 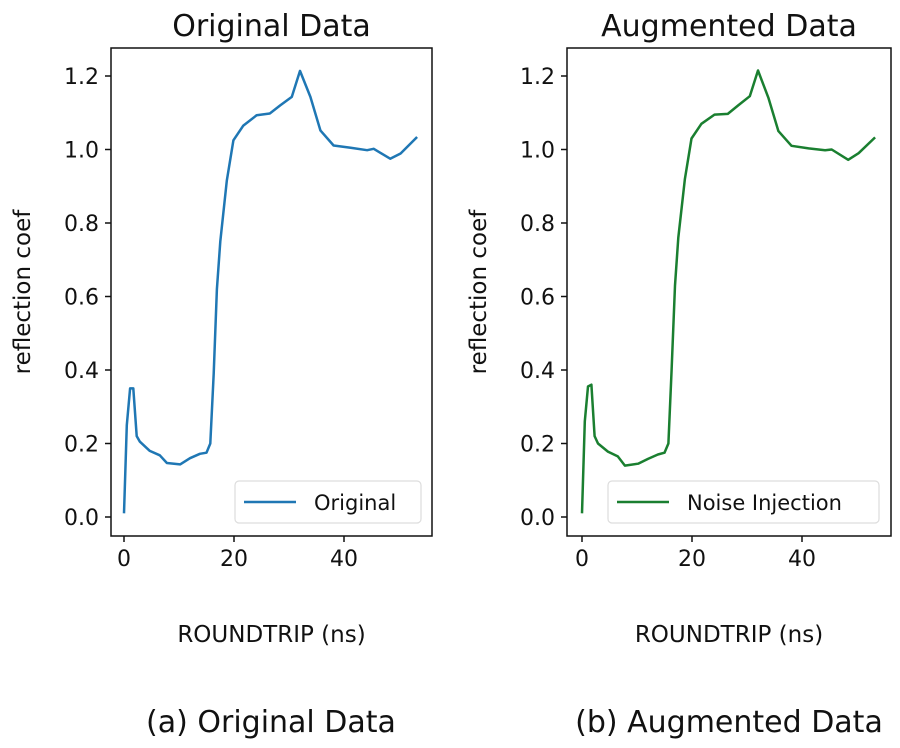 What do you see at coordinates (355, 503) in the screenshot?
I see `legend-label: Original` at bounding box center [355, 503].